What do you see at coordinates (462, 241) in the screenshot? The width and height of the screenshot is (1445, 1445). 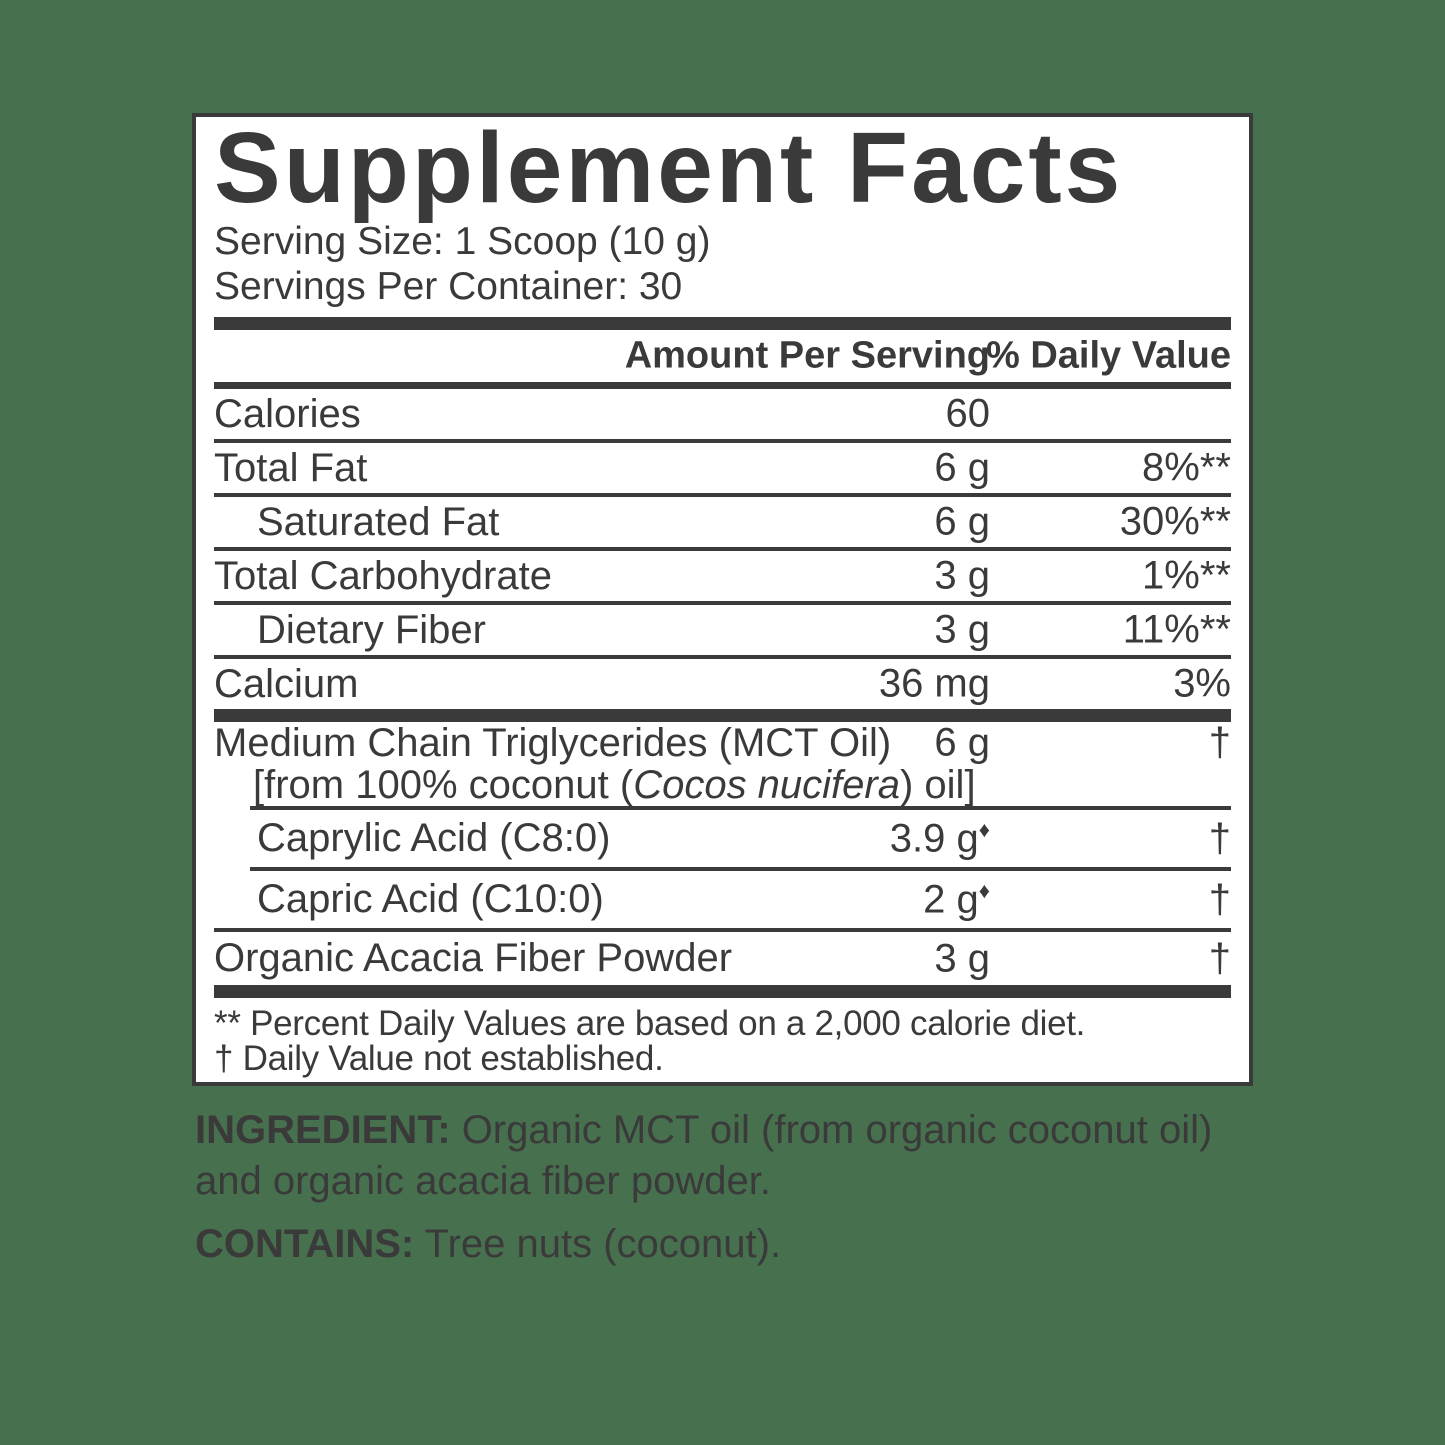 I see `serving-size: Serving Size: 1 Scoop (10 g)` at bounding box center [462, 241].